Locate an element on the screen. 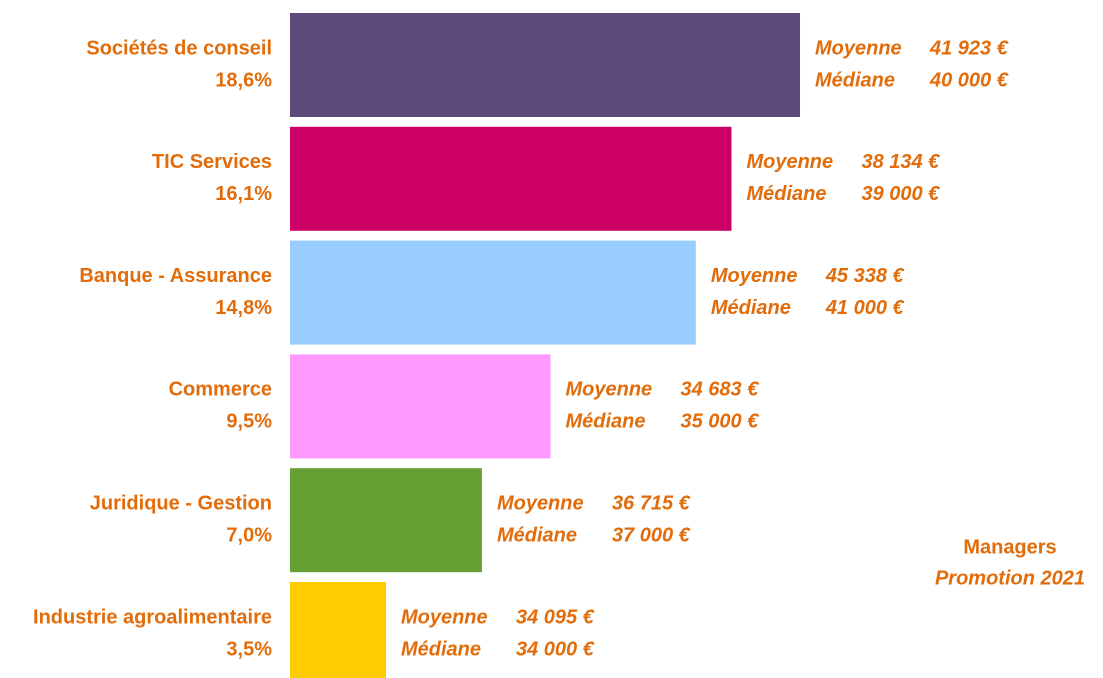 This screenshot has height=678, width=1103. chart-subtitle: Promotion 2021 is located at coordinates (1010, 578).